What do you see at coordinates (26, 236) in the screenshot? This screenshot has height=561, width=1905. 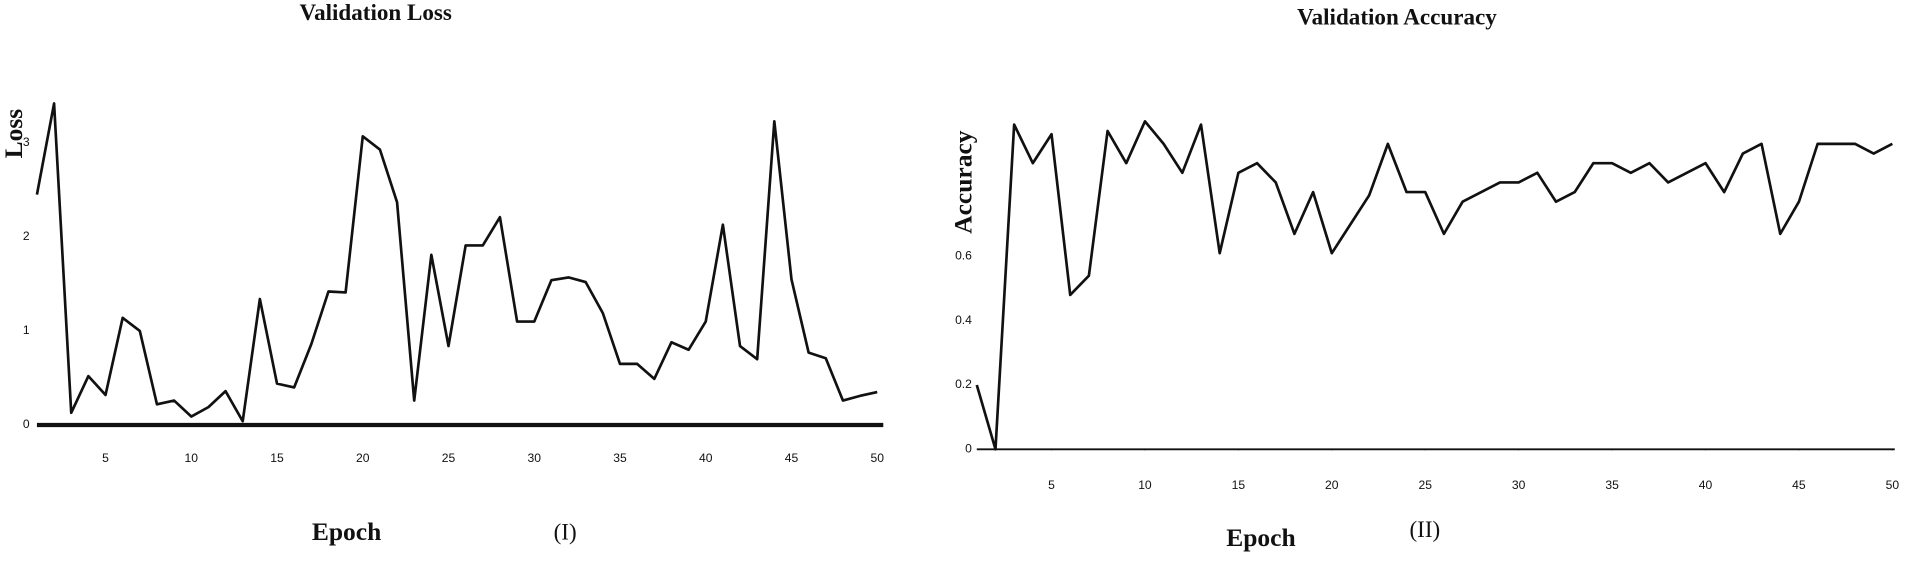 I see `y-tick-label: 2` at bounding box center [26, 236].